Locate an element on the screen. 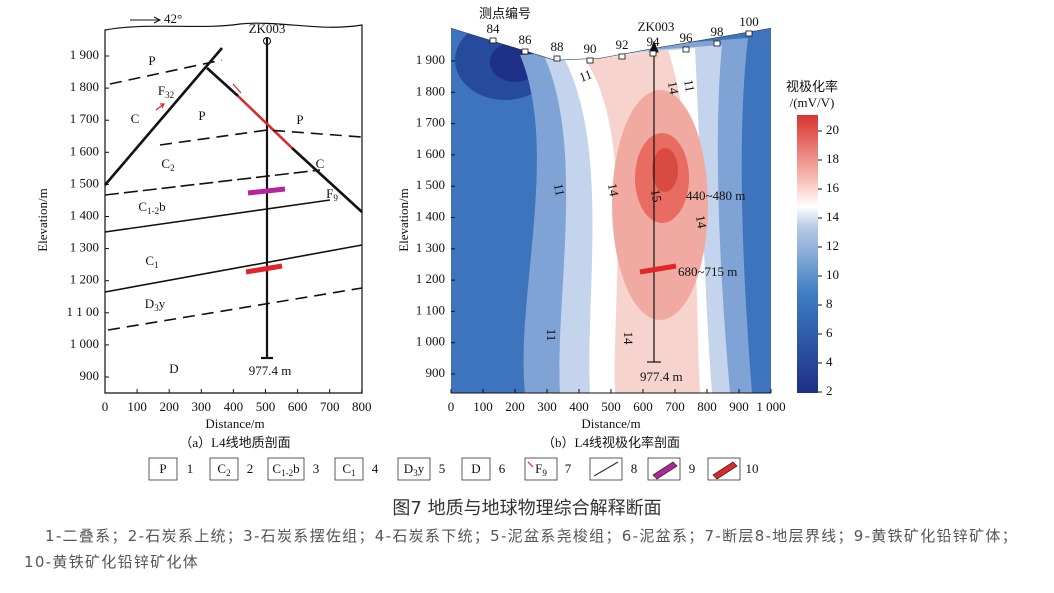  colorbar-title: 视极化率 is located at coordinates (812, 86).